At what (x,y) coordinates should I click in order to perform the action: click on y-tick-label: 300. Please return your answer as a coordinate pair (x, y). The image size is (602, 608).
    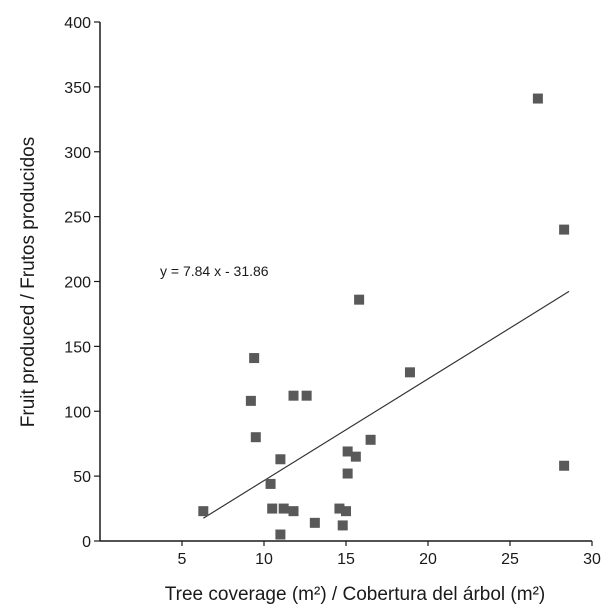
    Looking at the image, I should click on (77, 153).